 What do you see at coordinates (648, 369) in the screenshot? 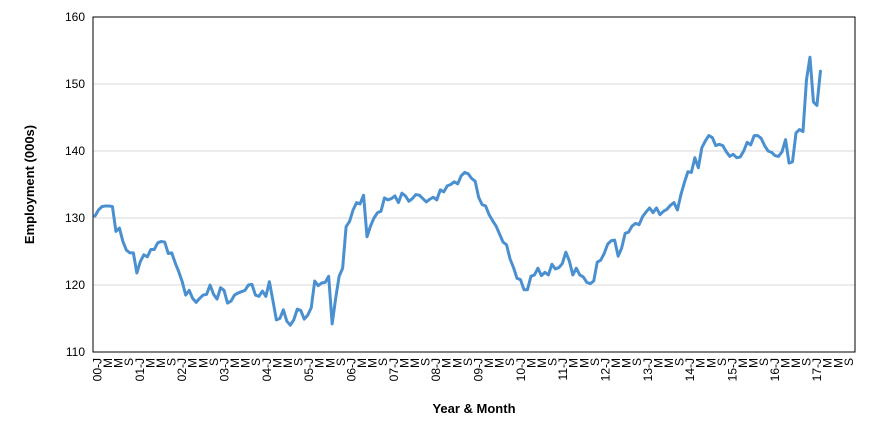
I see `x-tick-label: 13-J` at bounding box center [648, 369].